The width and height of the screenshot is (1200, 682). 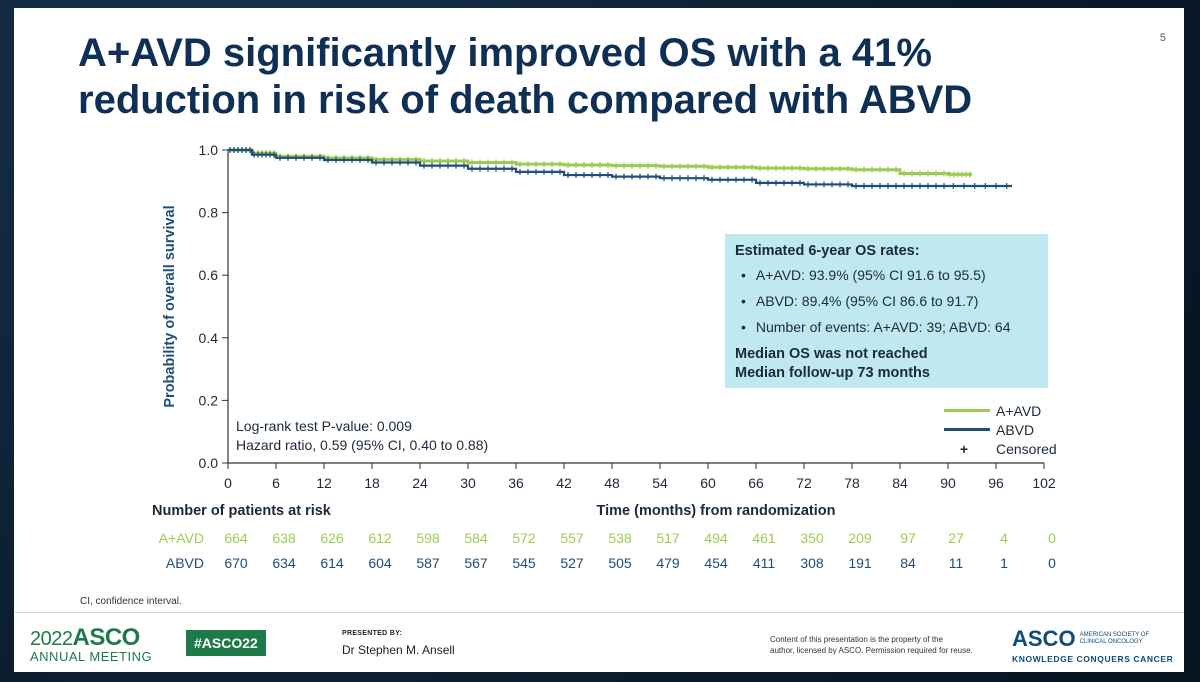 What do you see at coordinates (332, 563) in the screenshot?
I see `risk-table-cell: 614` at bounding box center [332, 563].